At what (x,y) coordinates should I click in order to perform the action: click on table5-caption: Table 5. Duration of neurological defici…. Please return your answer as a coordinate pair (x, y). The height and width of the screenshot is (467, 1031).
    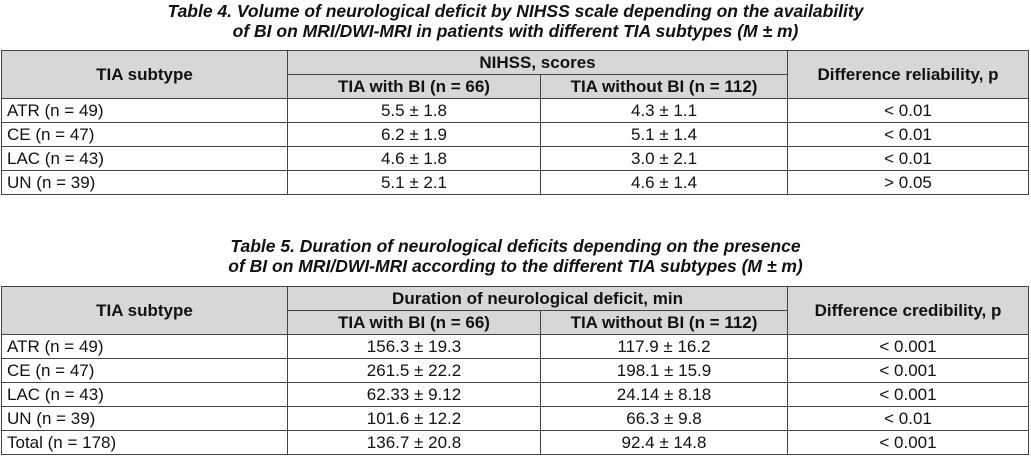
    Looking at the image, I should click on (515, 256).